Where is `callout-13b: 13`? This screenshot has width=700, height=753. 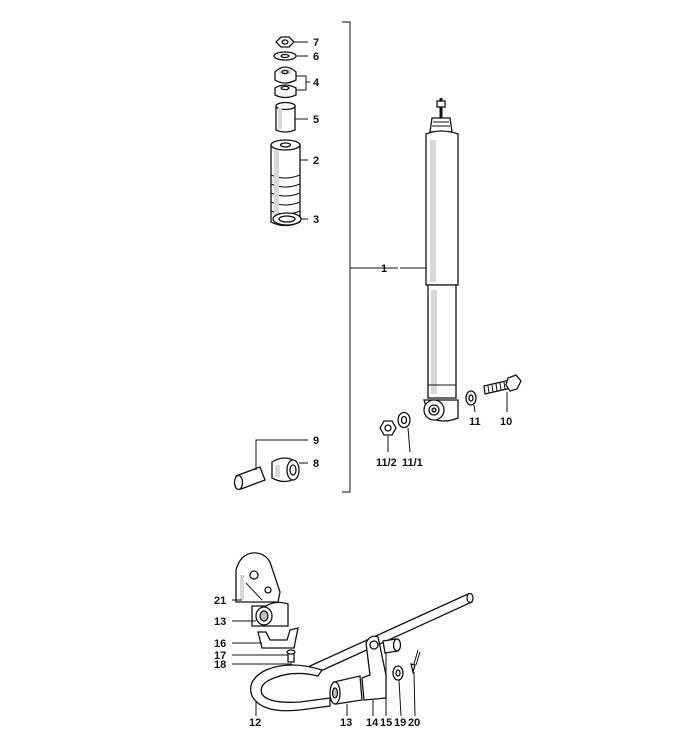 callout-13b: 13 is located at coordinates (346, 723).